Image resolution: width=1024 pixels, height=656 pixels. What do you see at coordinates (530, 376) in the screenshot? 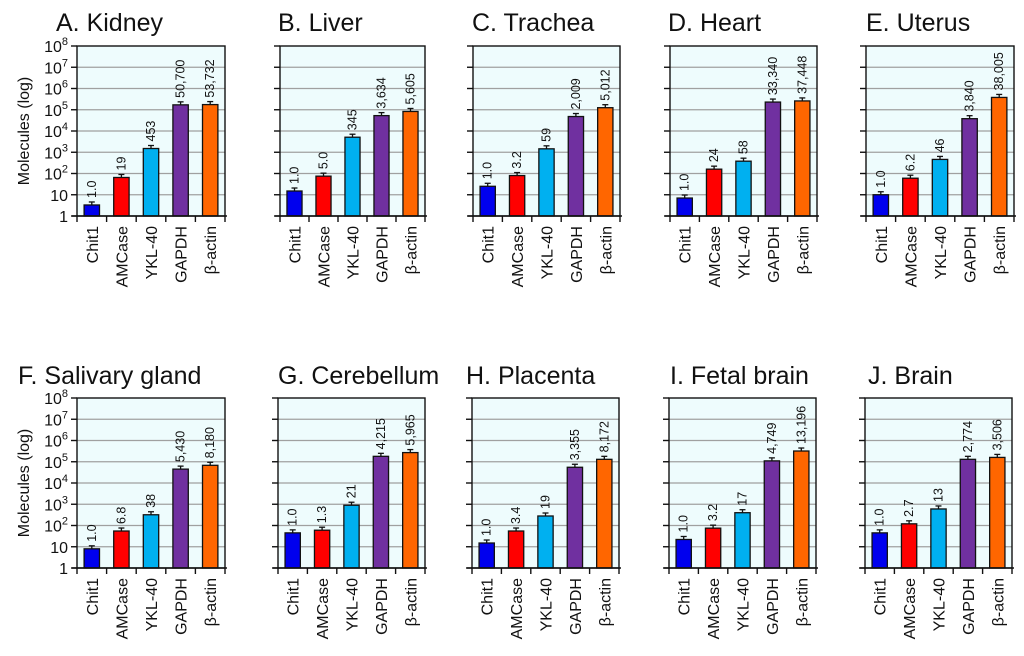
I see `panel-title: H. Placenta` at bounding box center [530, 376].